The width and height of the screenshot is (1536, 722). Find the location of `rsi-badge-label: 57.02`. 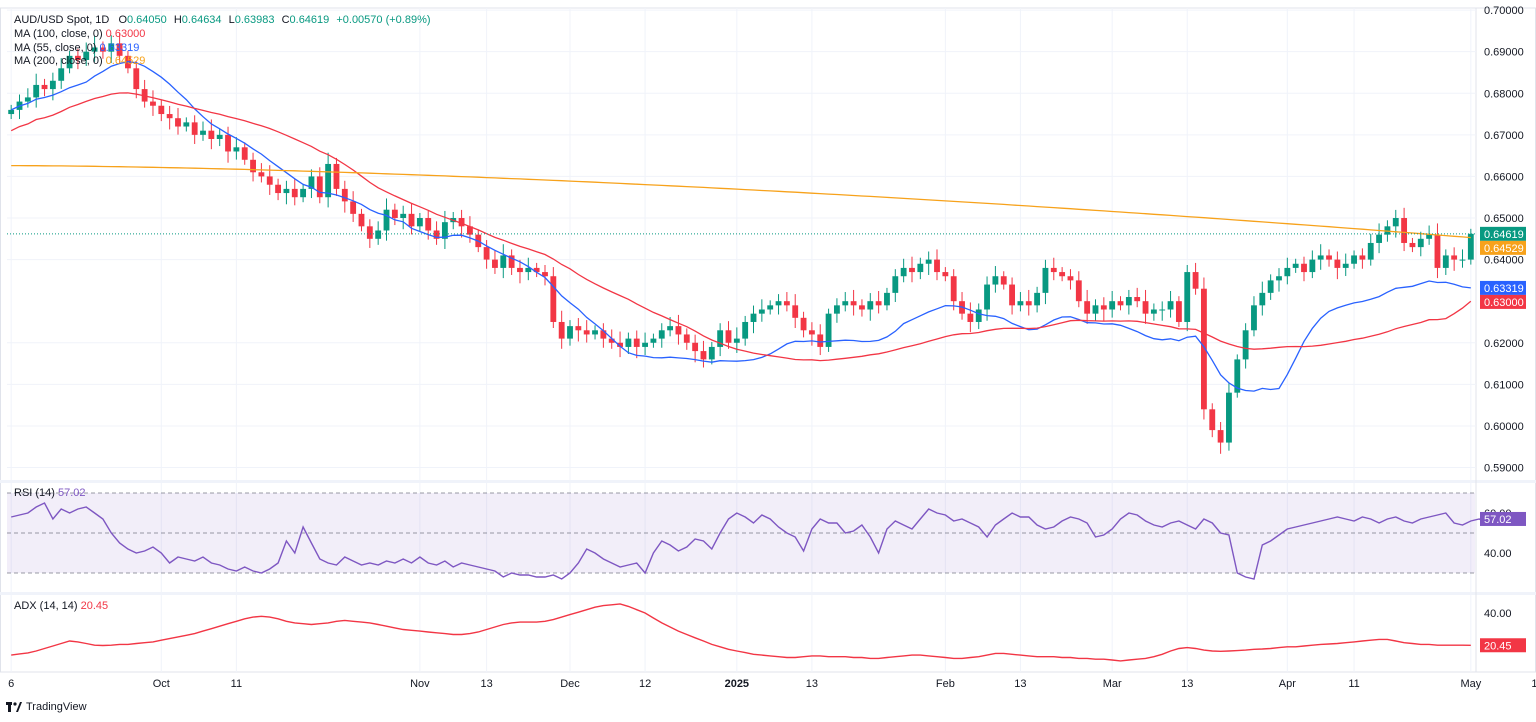

rsi-badge-label: 57.02 is located at coordinates (1498, 520).